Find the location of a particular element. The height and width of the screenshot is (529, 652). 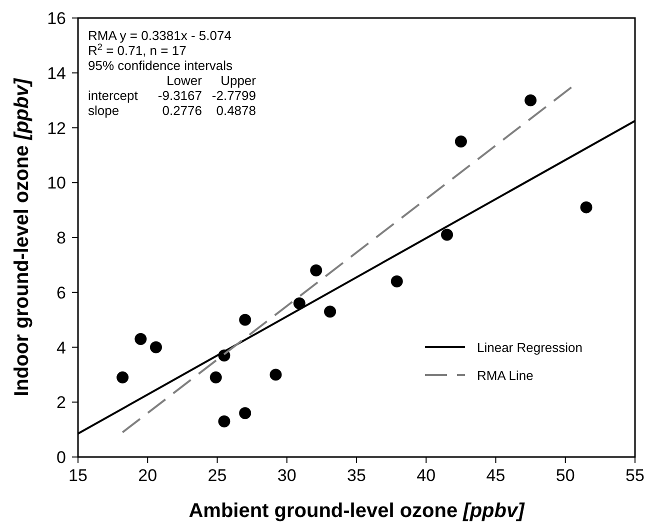

x-tick-label: 50 is located at coordinates (565, 475).